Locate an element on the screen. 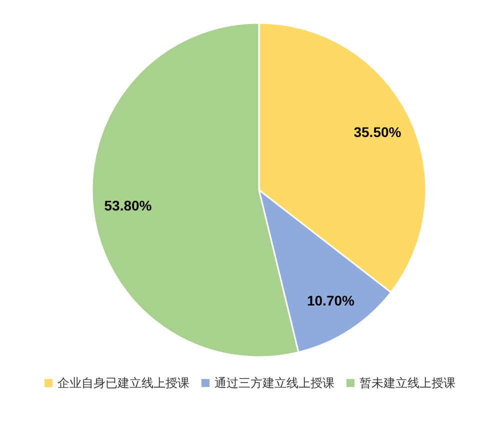 The width and height of the screenshot is (500, 430). legend-label: 暂未建立线上授课 is located at coordinates (408, 383).